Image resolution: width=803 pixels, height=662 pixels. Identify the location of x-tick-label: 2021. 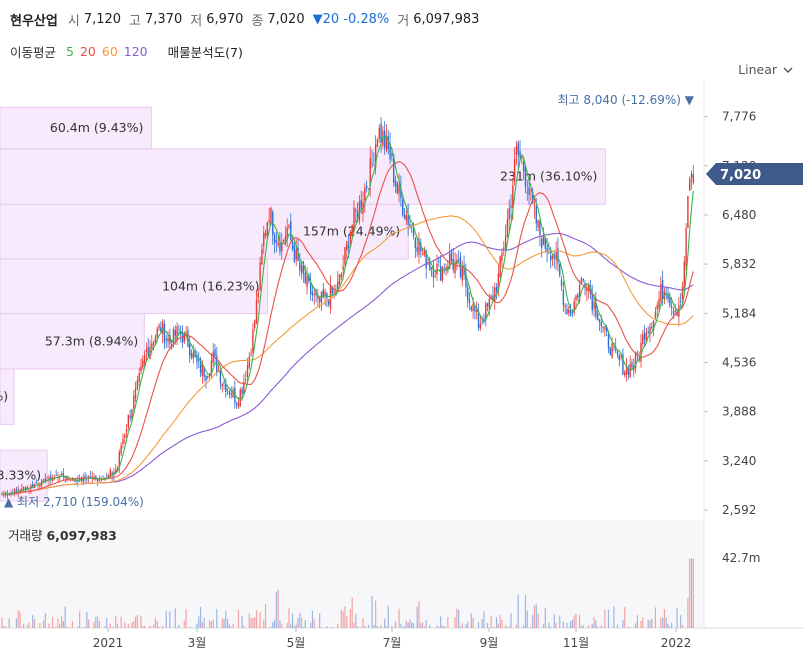
(108, 643).